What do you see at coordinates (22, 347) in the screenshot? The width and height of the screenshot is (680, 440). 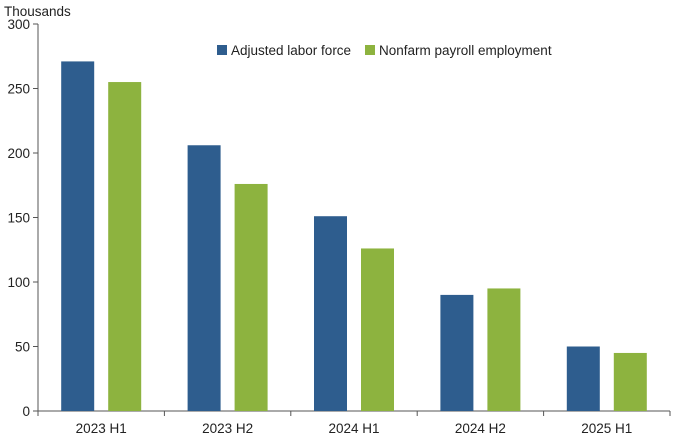 I see `y-tick-label: 50` at bounding box center [22, 347].